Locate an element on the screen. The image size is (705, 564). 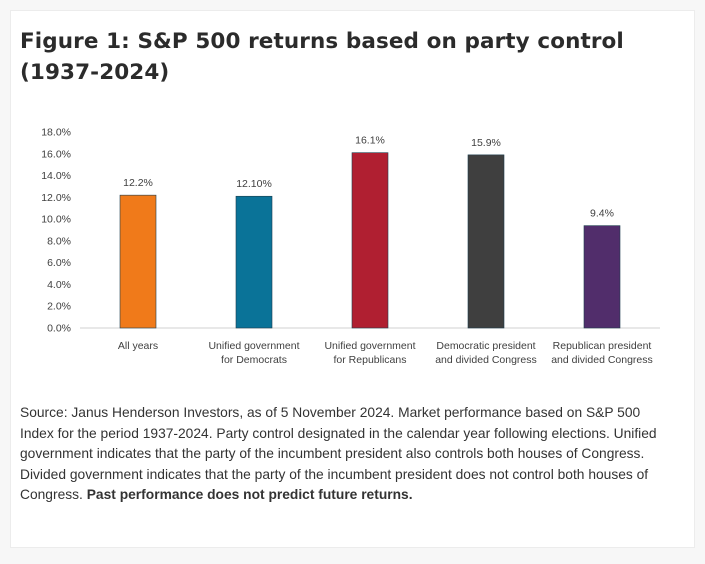
y-tick-label: 14.0% is located at coordinates (56, 176).